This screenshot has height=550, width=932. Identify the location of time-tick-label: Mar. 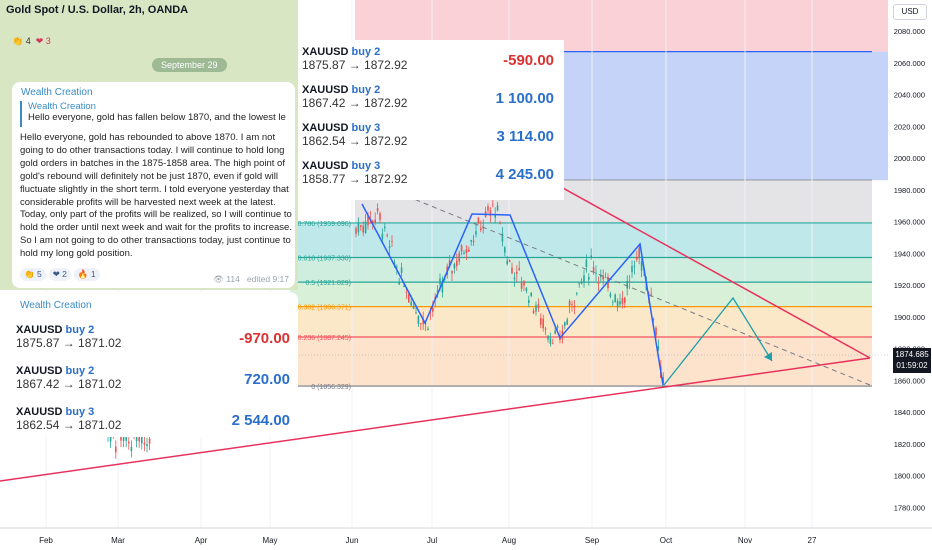
(118, 540).